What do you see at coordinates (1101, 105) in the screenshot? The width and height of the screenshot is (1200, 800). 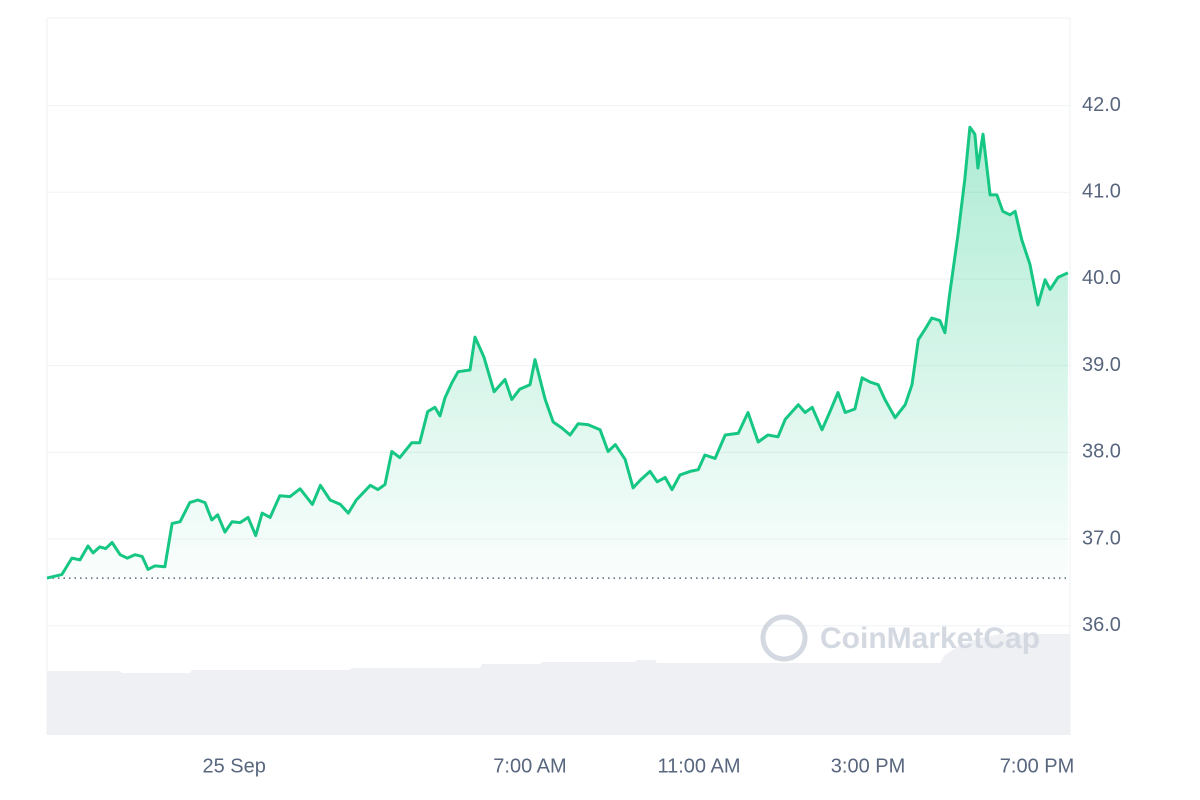 I see `y-tick-label: 42.0` at bounding box center [1101, 105].